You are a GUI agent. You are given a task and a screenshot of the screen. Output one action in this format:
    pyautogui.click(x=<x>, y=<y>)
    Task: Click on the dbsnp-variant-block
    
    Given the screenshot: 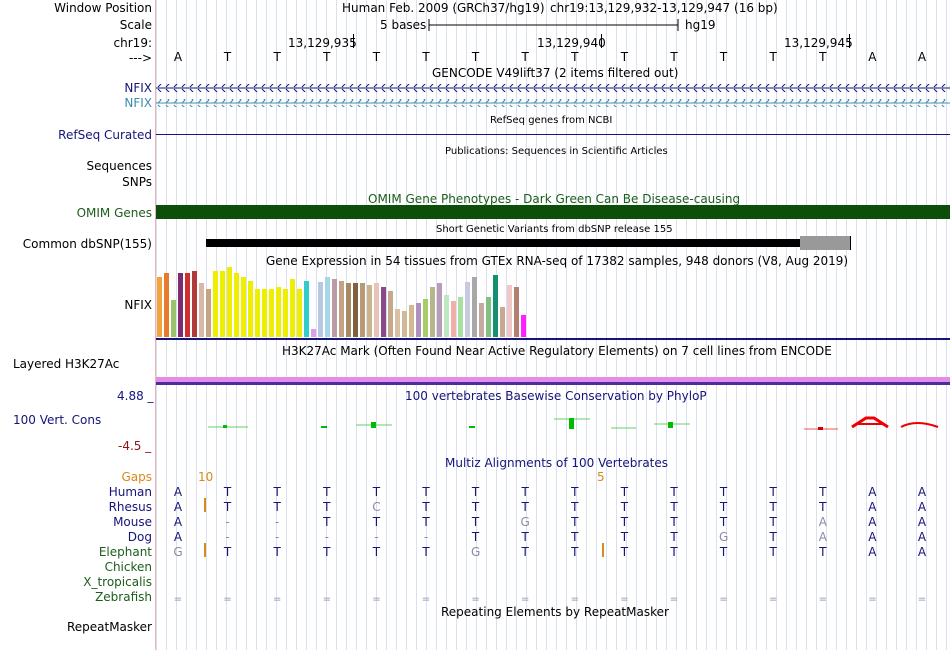 What is the action you would take?
    pyautogui.click(x=825, y=243)
    